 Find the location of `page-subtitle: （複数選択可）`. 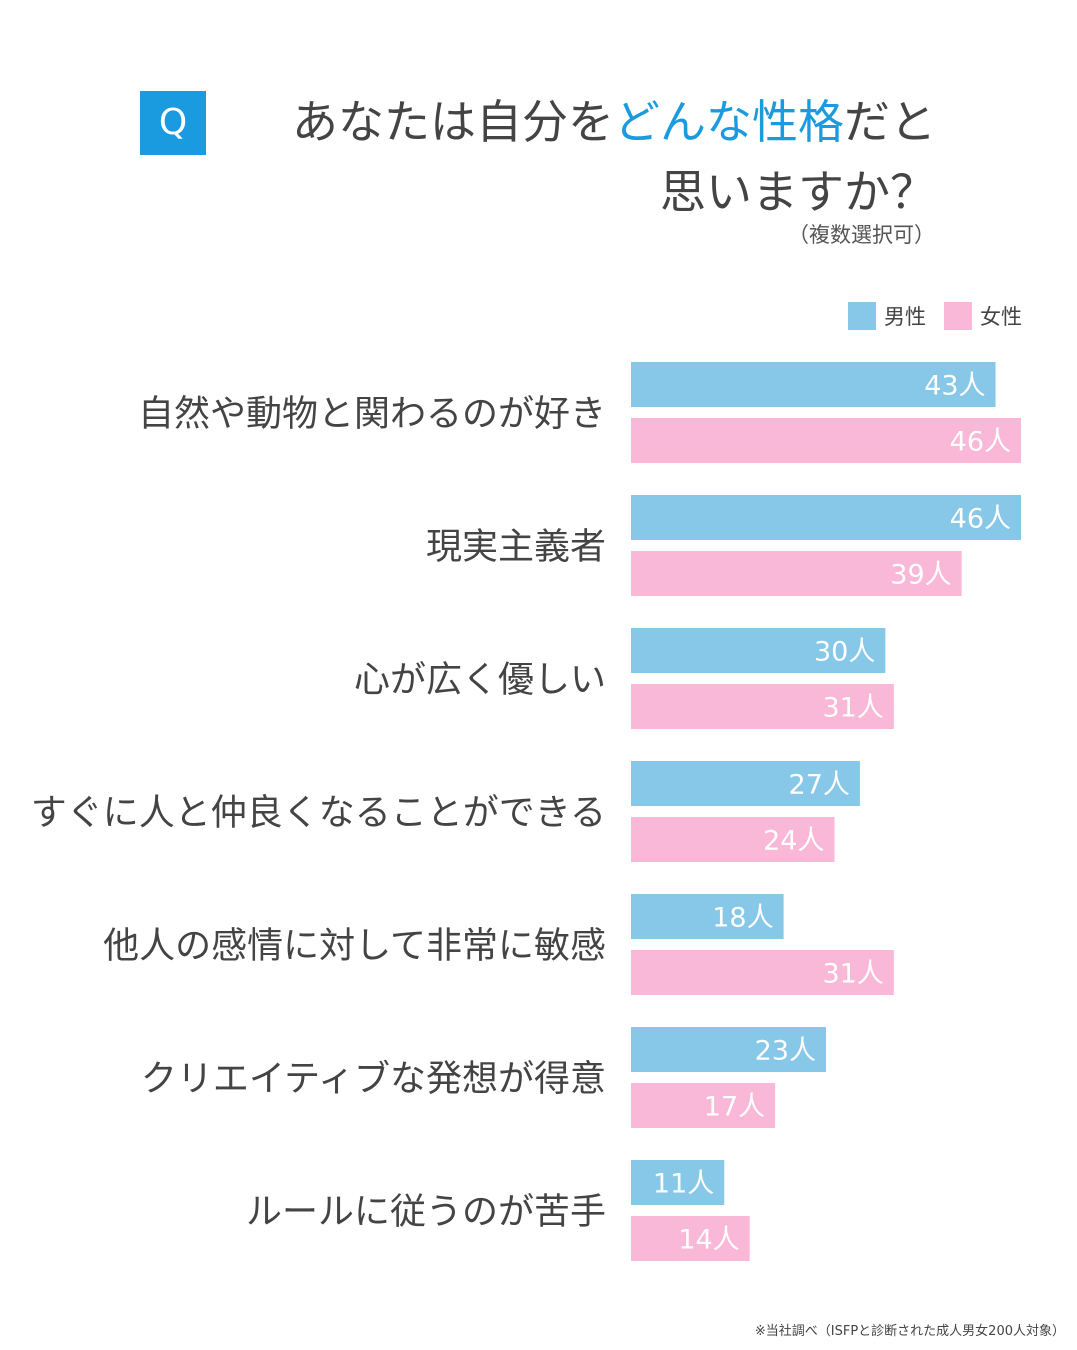

page-subtitle: （複数選択可） is located at coordinates (861, 235).